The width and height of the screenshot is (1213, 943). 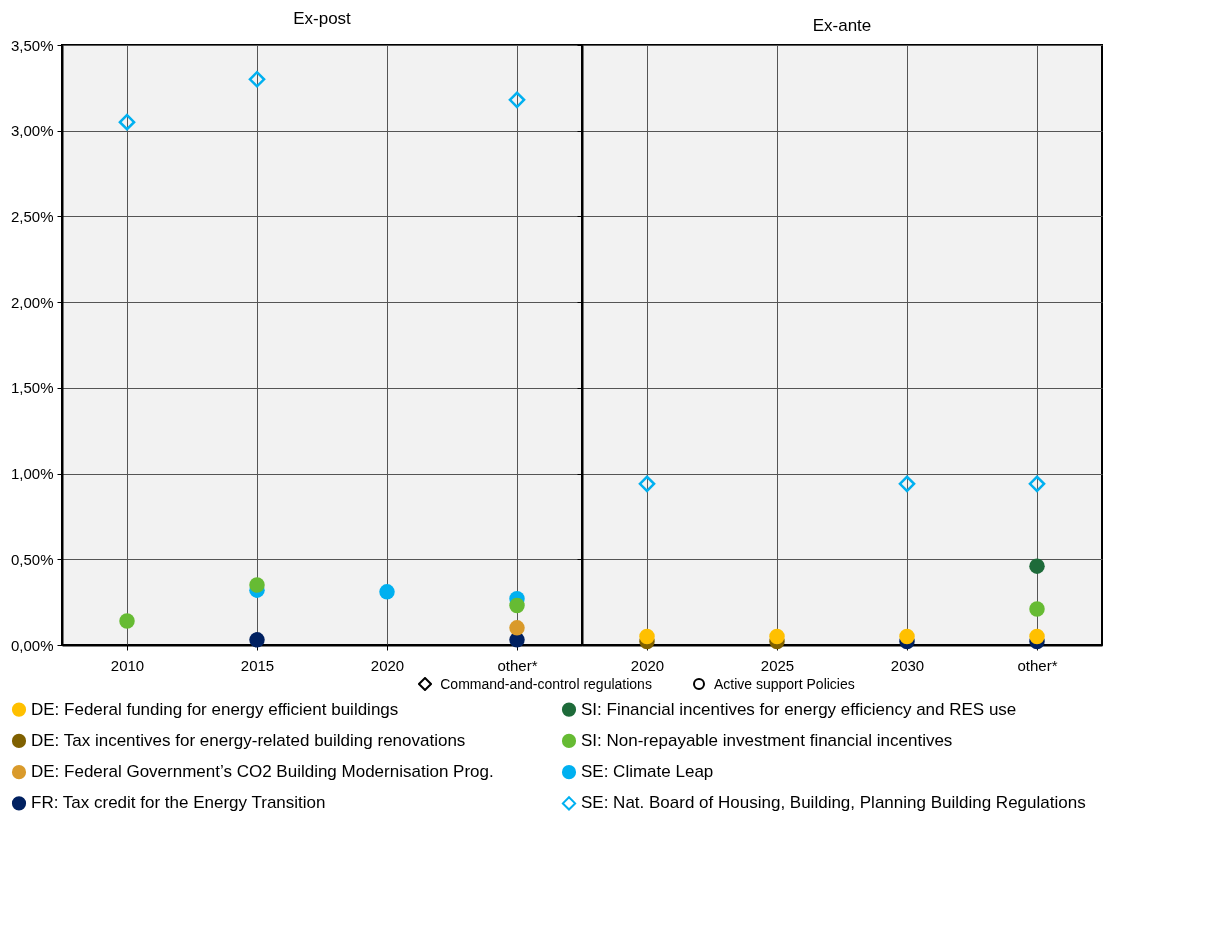 What do you see at coordinates (32, 559) in the screenshot?
I see `y-tick-label: 0,50%` at bounding box center [32, 559].